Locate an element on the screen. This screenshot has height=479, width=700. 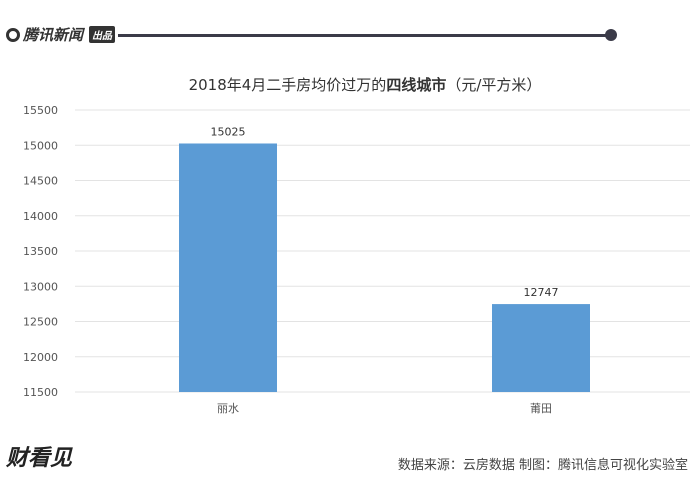
y-tick-label: 14500 is located at coordinates (40, 181).